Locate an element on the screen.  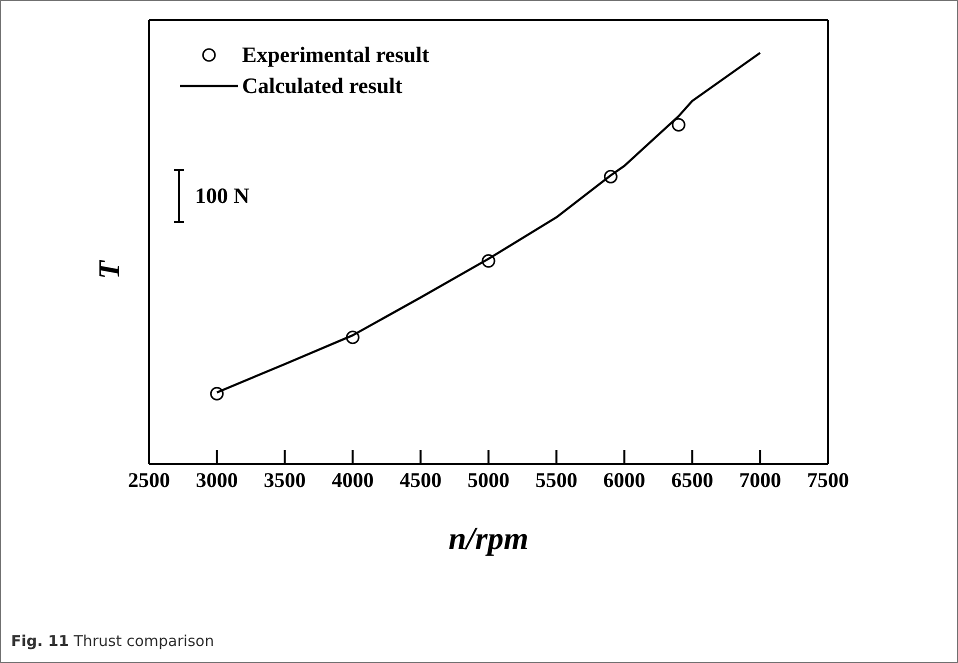
x-tick-label: 3000 is located at coordinates (217, 480).